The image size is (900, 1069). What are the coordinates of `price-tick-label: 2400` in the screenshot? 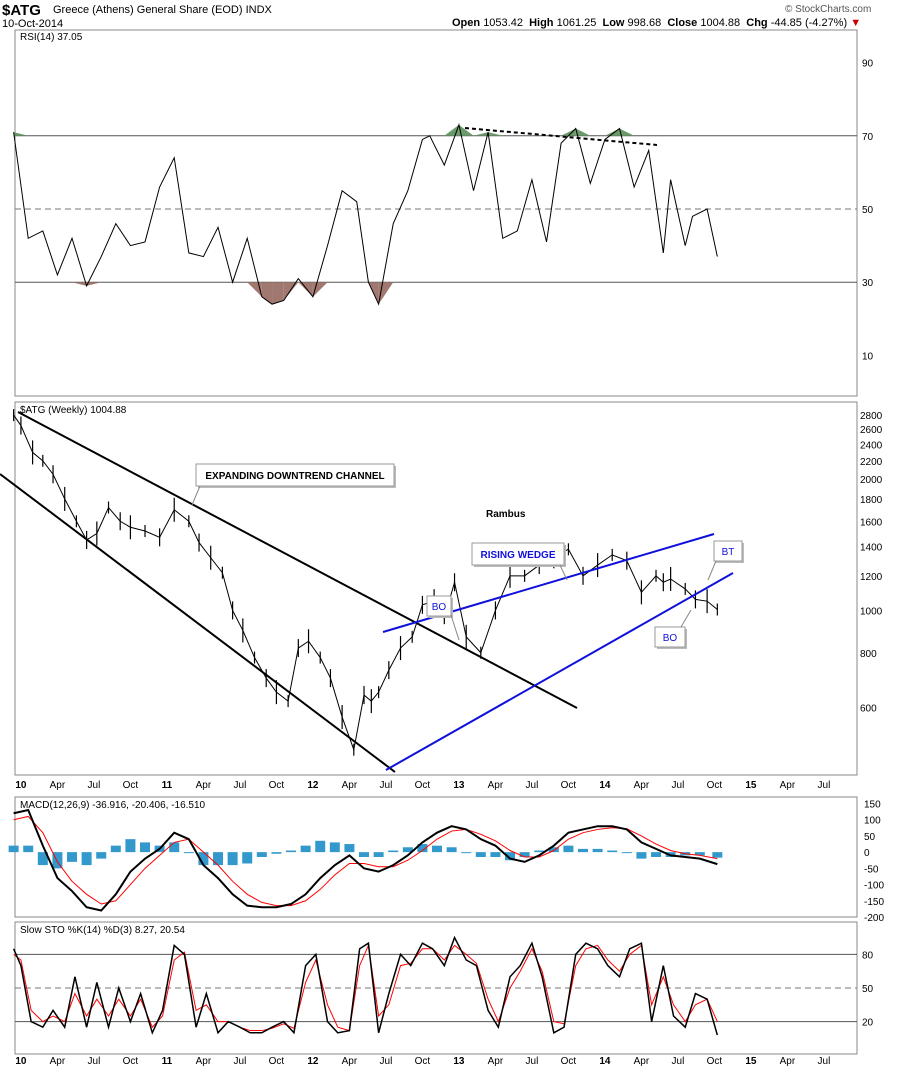 It's located at (871, 445).